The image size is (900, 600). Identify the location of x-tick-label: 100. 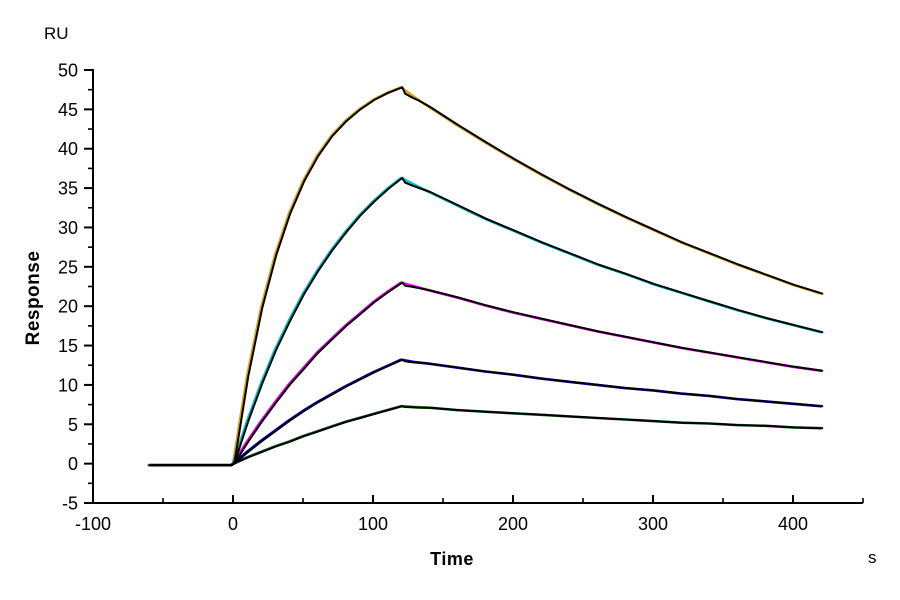
(373, 524).